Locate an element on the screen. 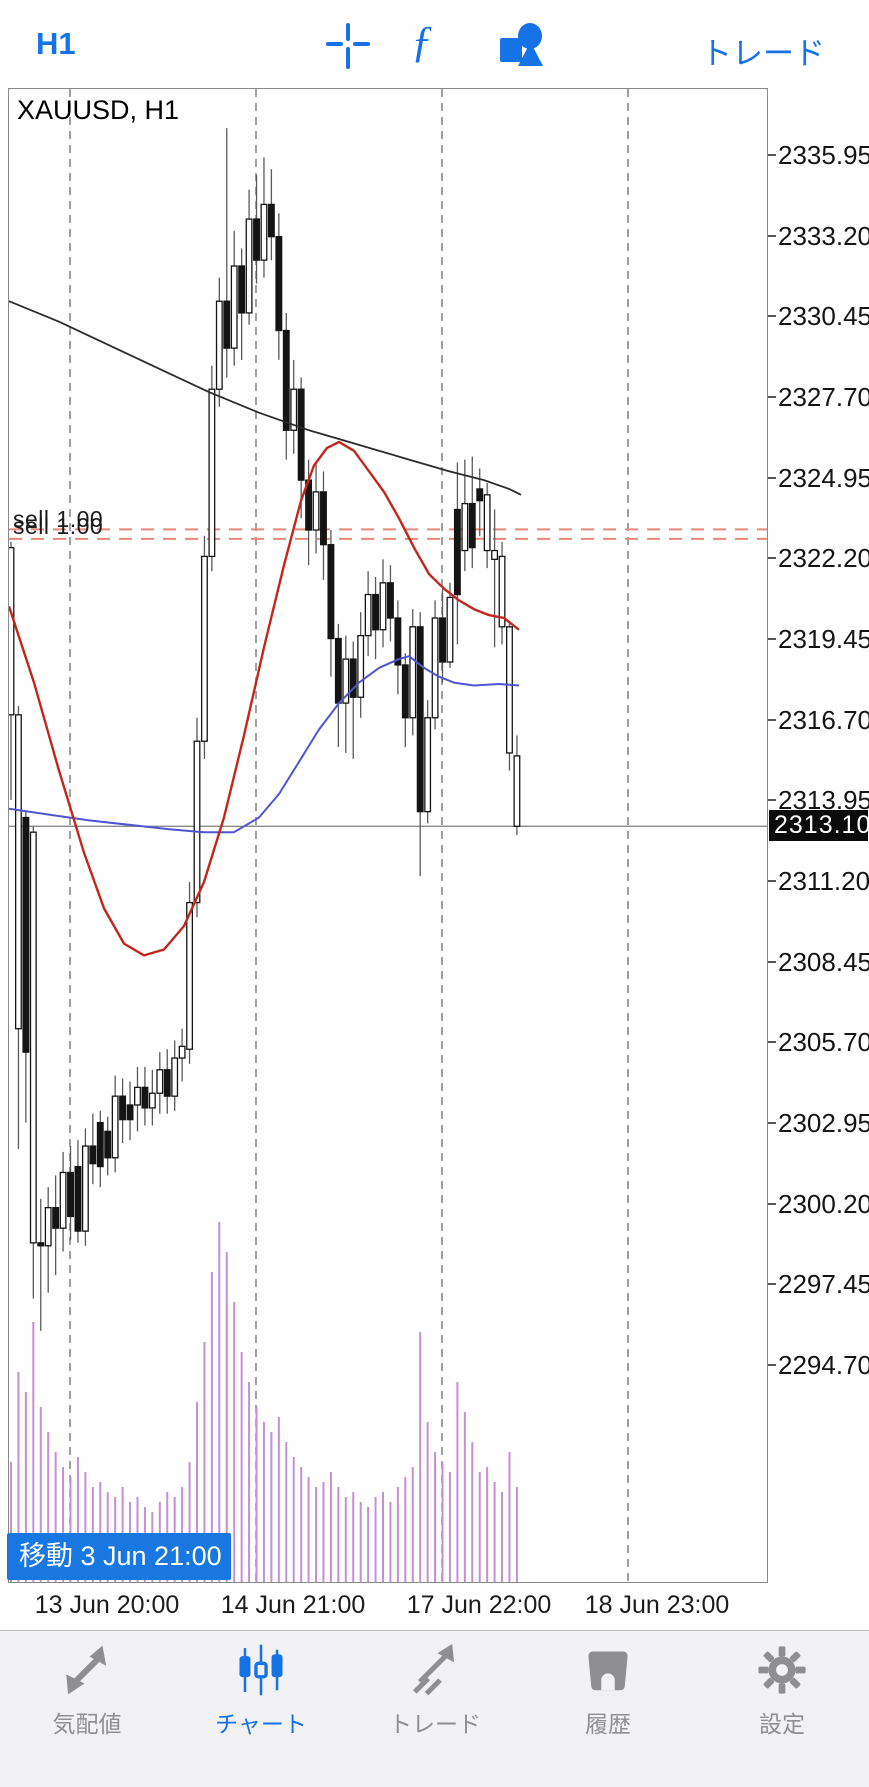 The width and height of the screenshot is (869, 1787). price-axis-label: 2322.20 is located at coordinates (823, 558).